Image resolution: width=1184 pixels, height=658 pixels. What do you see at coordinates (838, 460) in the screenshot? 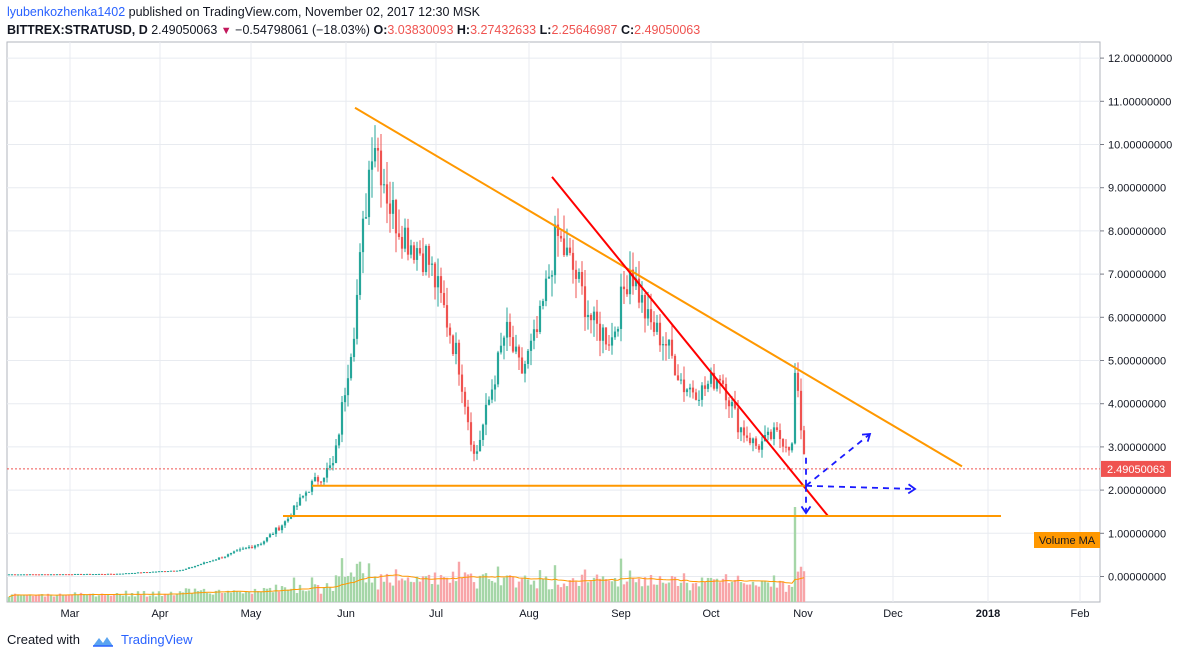
I see `projection-arrow-up` at bounding box center [838, 460].